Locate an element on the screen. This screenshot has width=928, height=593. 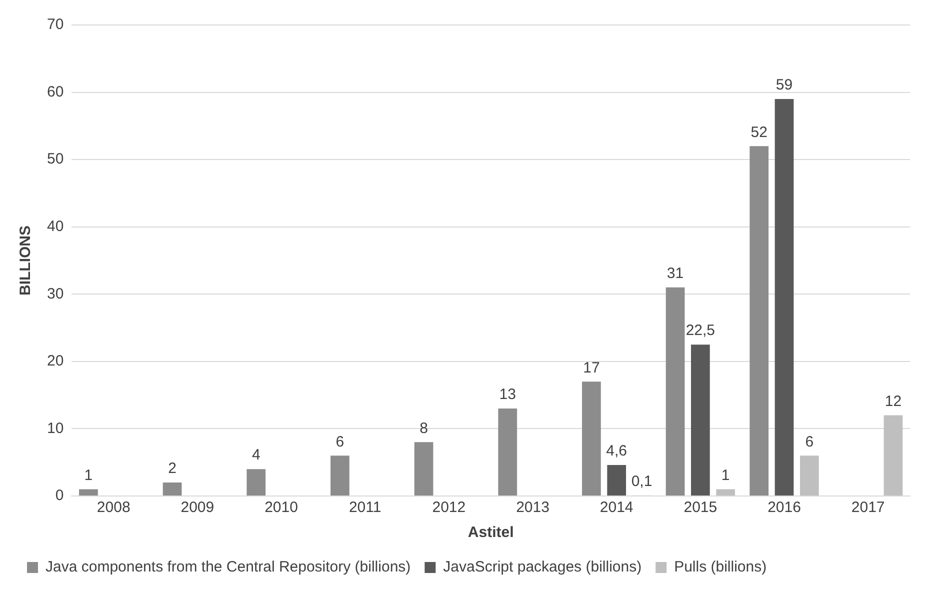
y-tick-label: 40 is located at coordinates (55, 226).